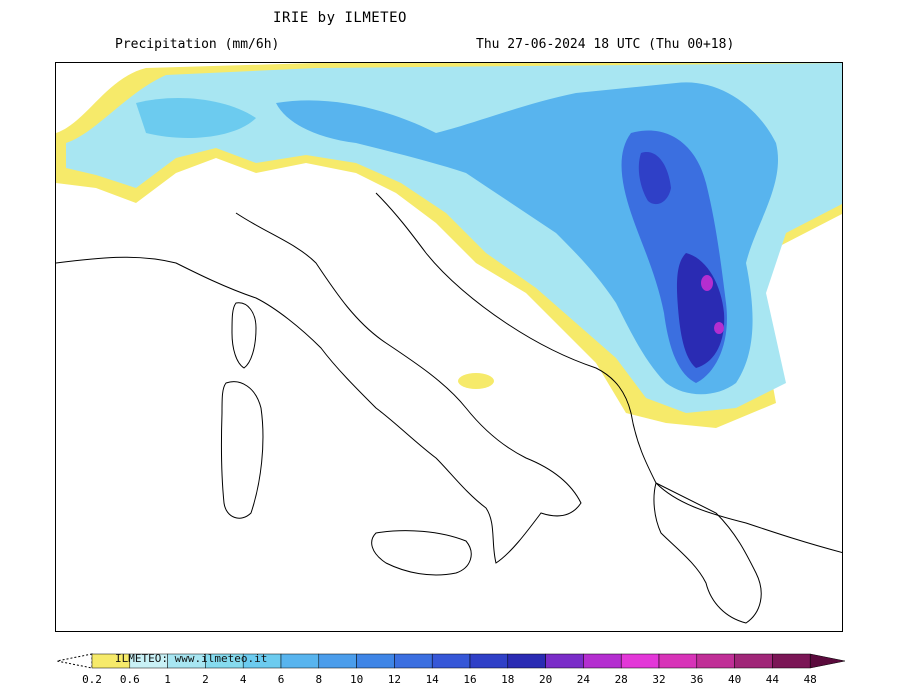 The image size is (900, 695). What do you see at coordinates (130, 679) in the screenshot?
I see `legend-tick-label: 0.6` at bounding box center [130, 679].